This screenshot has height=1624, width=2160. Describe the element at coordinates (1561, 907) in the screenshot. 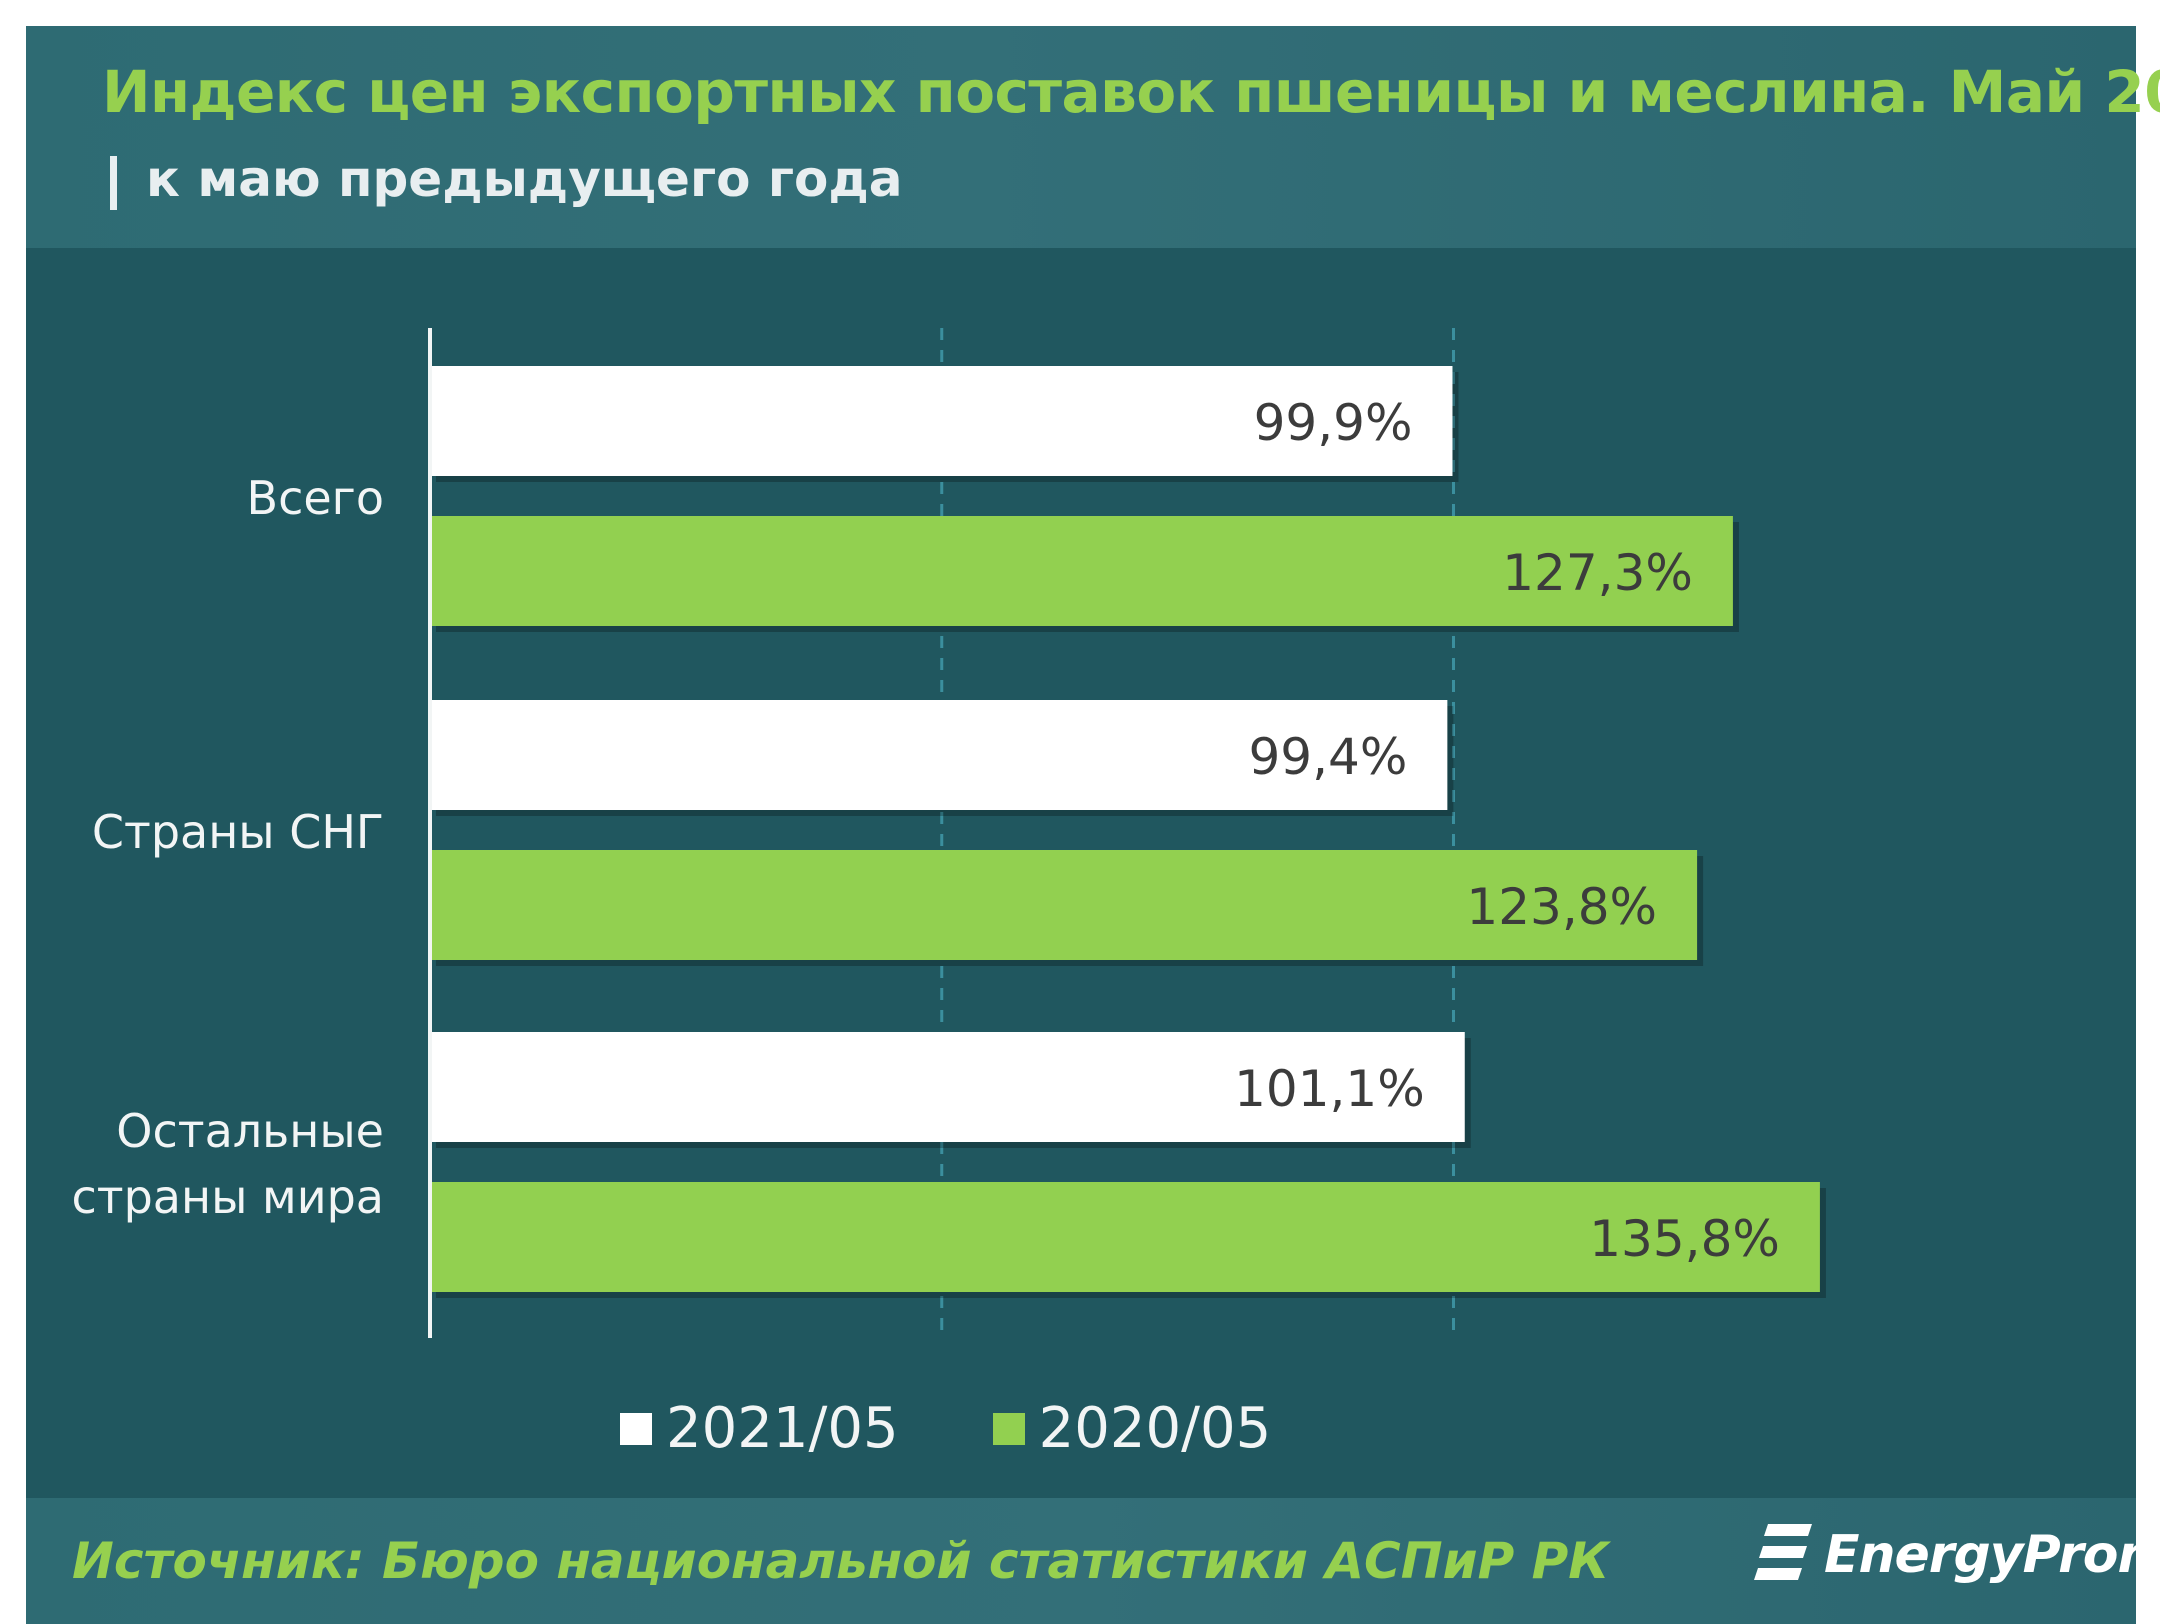

I see `bar-value-label: 123,8%` at that location.